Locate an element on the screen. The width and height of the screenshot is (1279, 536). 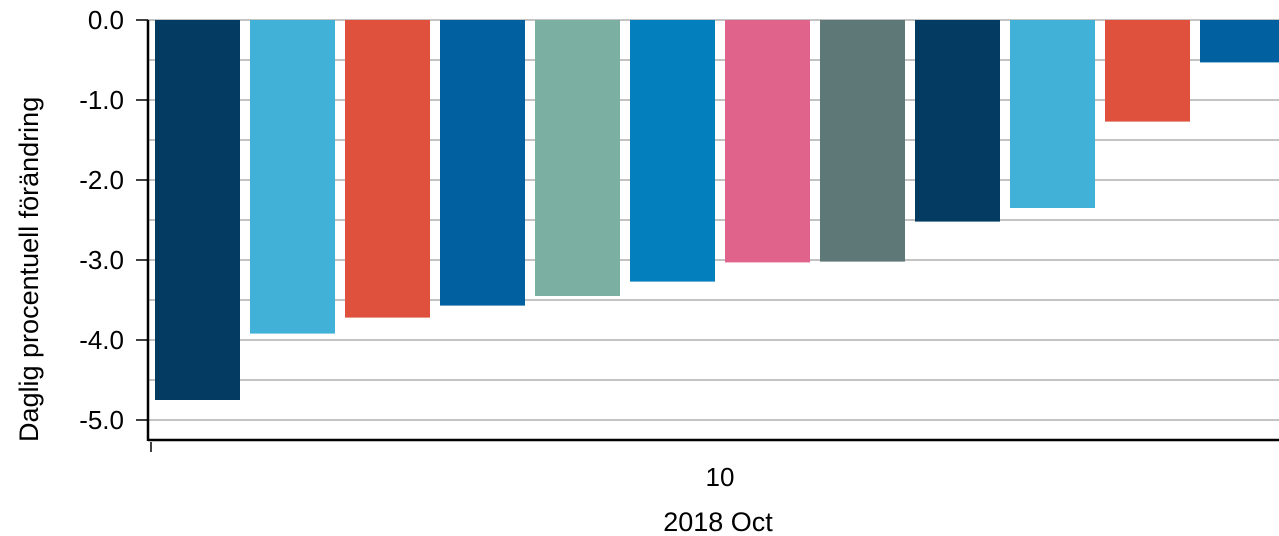
y-tick-label: -1.0 is located at coordinates (101, 100).